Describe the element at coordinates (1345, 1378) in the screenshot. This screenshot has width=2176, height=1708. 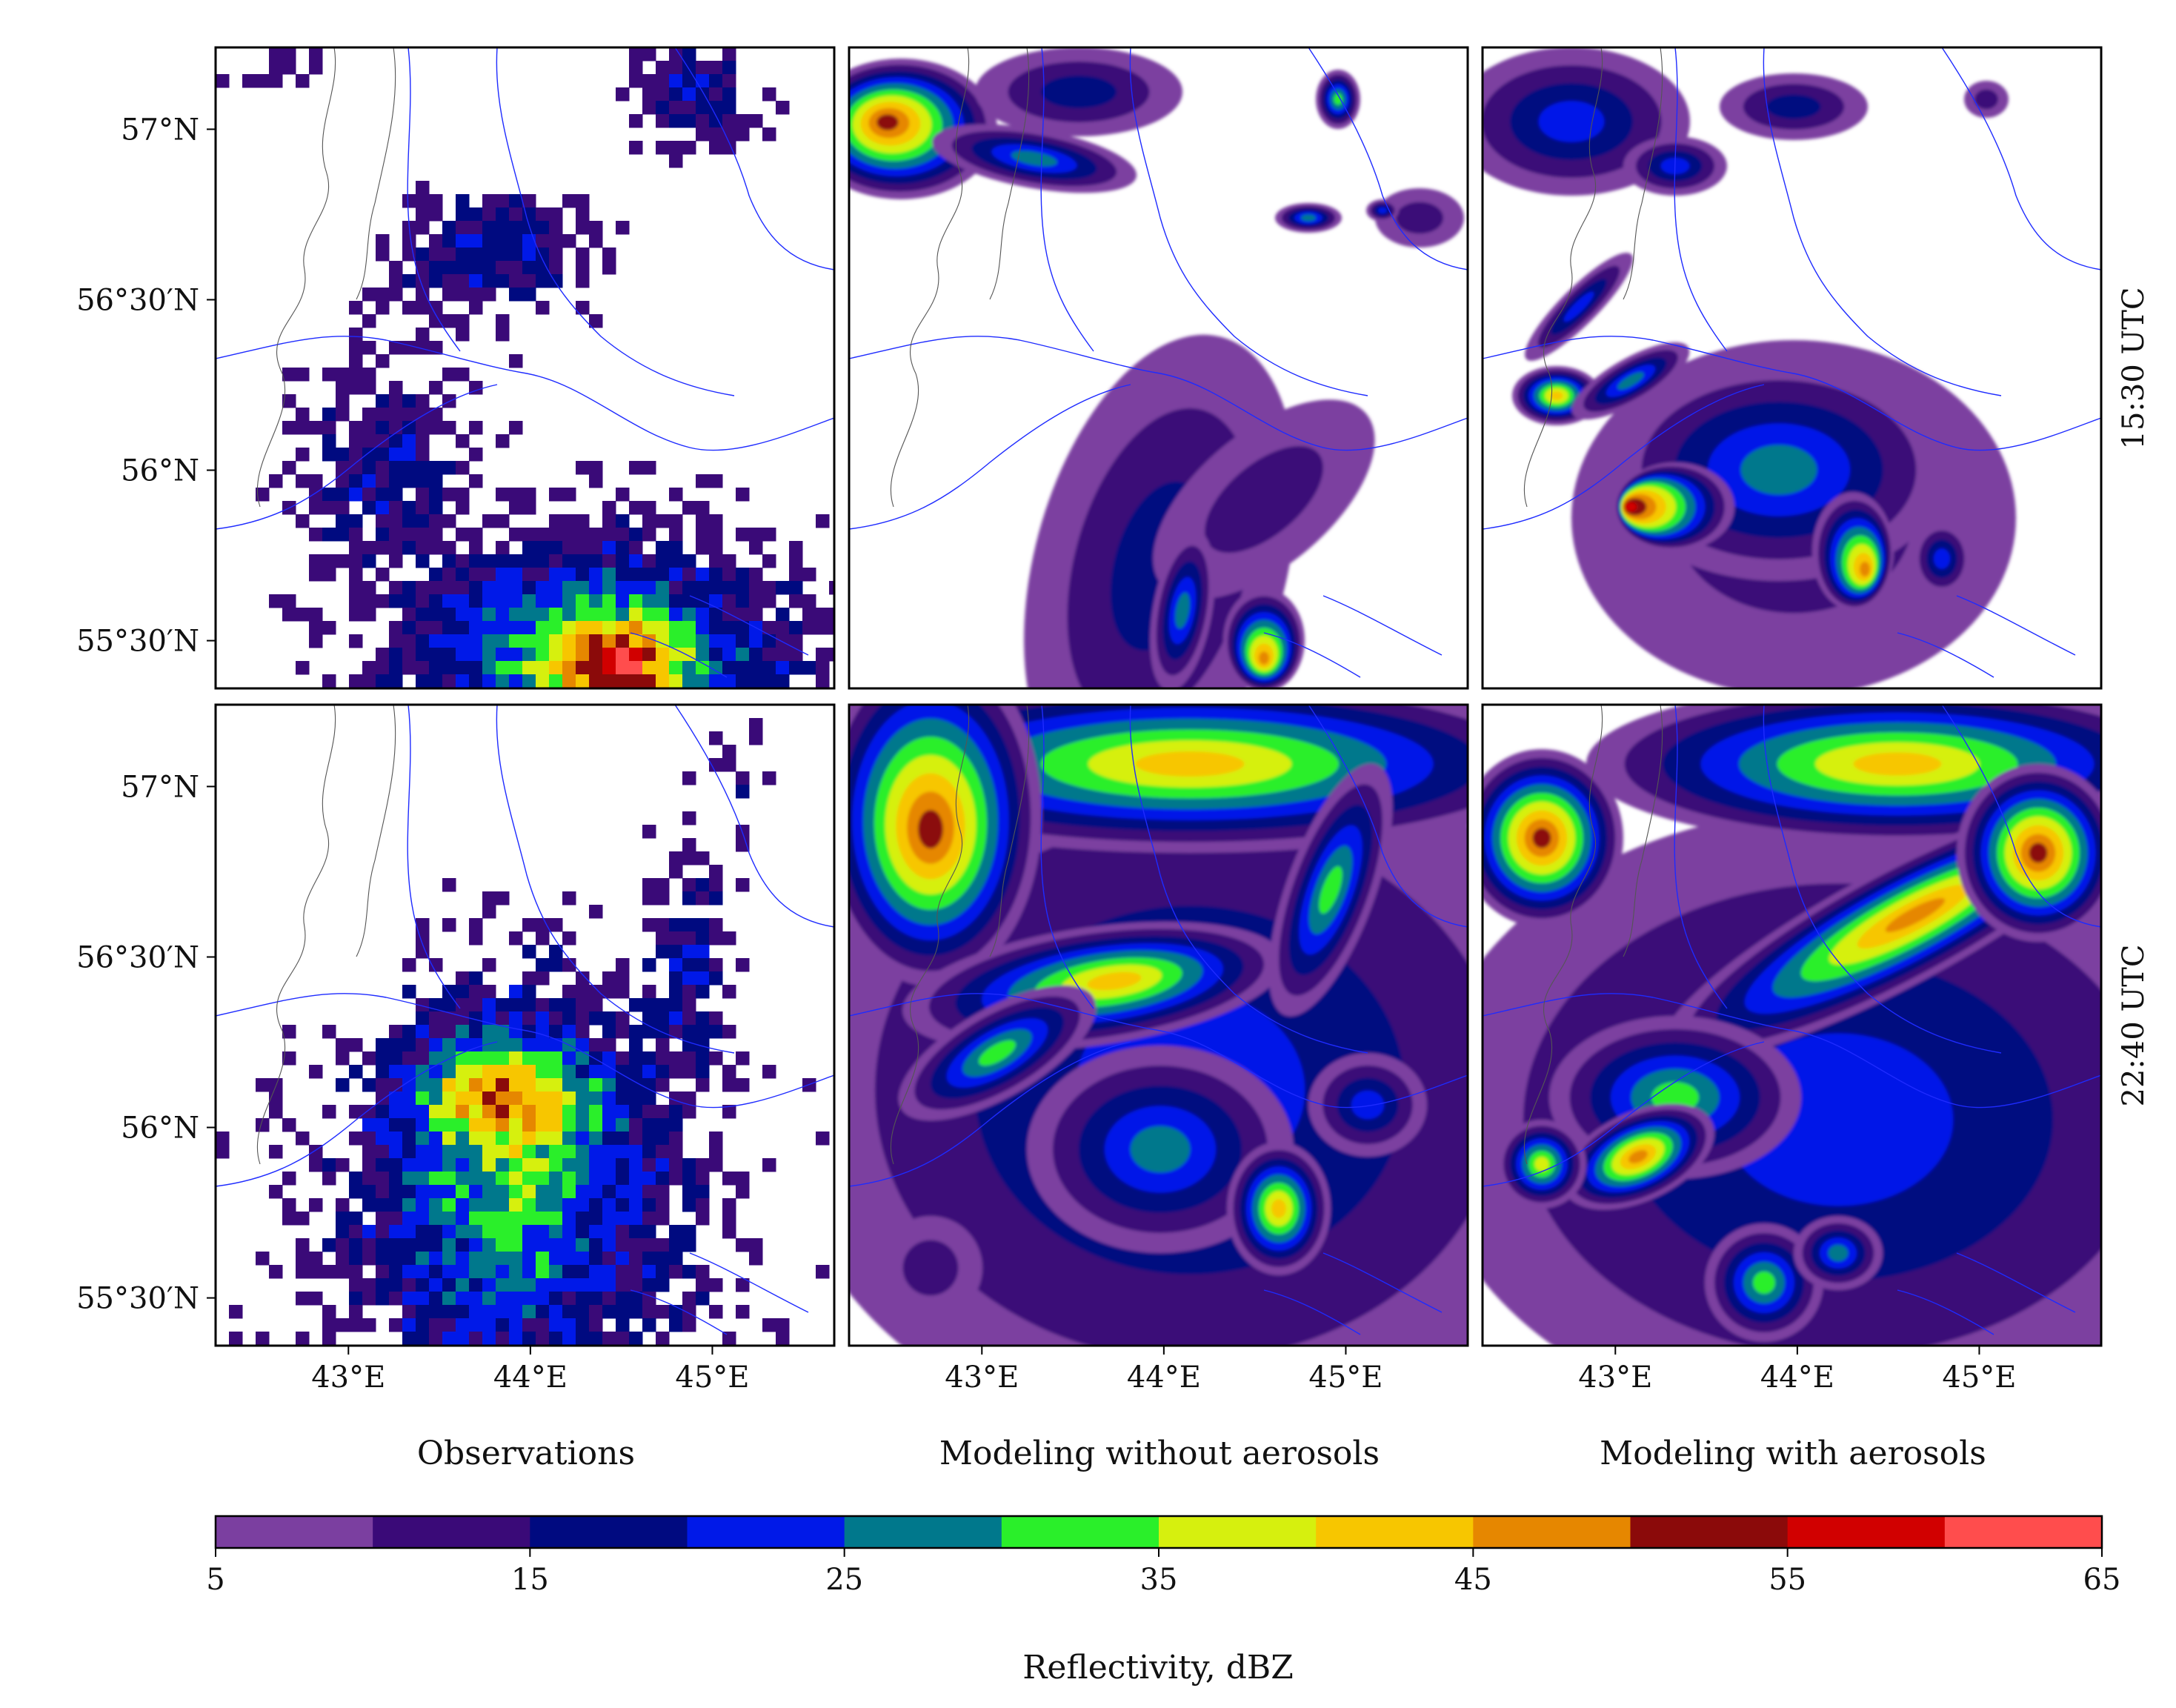
I see `longitude-tick-label: 45°E` at that location.